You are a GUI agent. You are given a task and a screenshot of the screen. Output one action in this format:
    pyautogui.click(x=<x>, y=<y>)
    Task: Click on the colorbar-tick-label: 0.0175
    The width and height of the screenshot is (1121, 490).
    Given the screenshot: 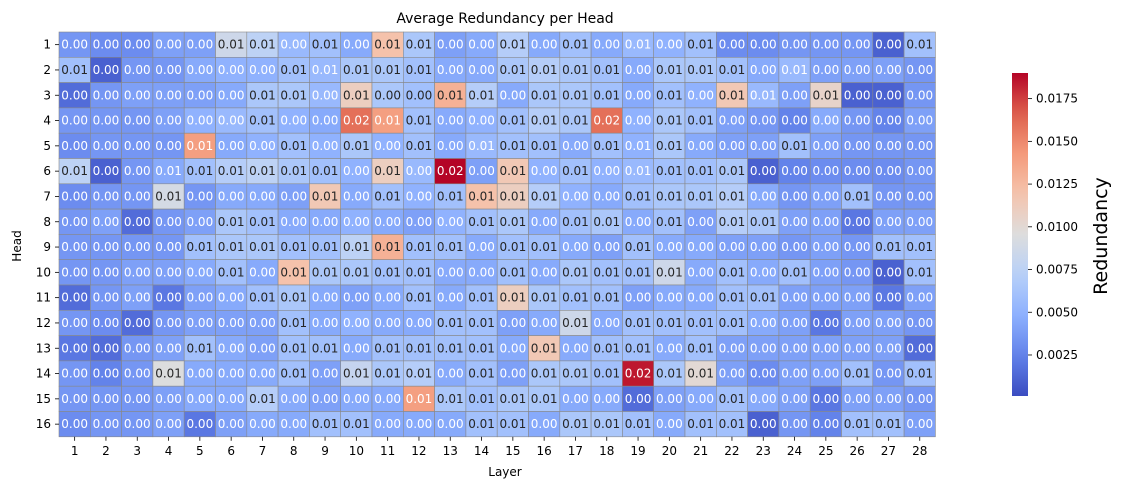 What is the action you would take?
    pyautogui.click(x=1057, y=99)
    